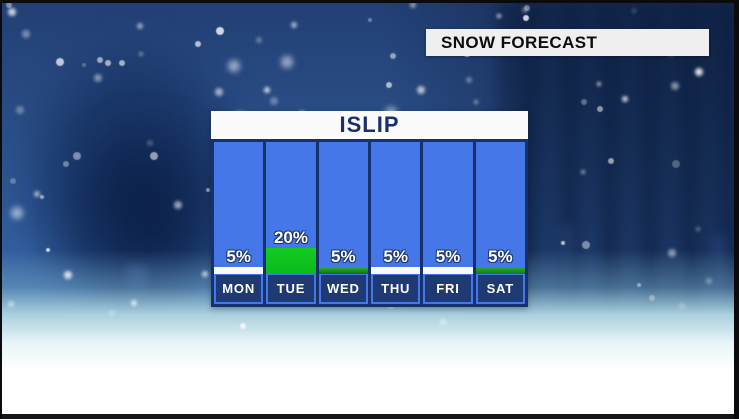 The image size is (739, 419). Describe the element at coordinates (343, 288) in the screenshot. I see `day-label: WED` at that location.